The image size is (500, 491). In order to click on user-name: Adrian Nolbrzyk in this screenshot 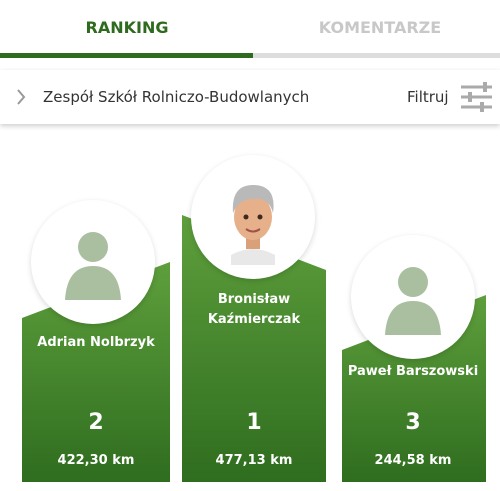, I will do `click(96, 342)`.